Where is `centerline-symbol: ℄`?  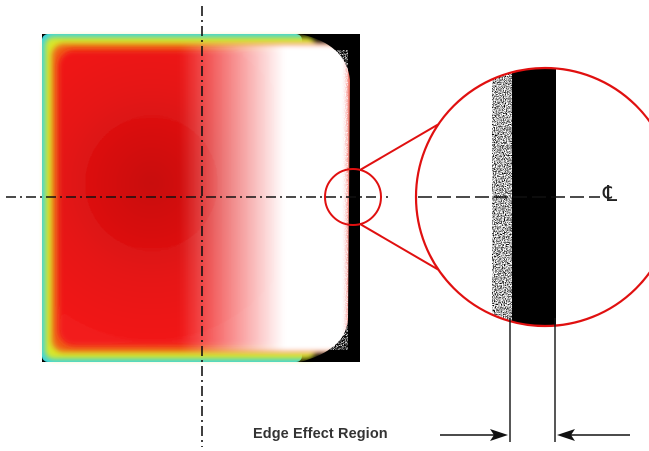
centerline-symbol: ℄ is located at coordinates (610, 194).